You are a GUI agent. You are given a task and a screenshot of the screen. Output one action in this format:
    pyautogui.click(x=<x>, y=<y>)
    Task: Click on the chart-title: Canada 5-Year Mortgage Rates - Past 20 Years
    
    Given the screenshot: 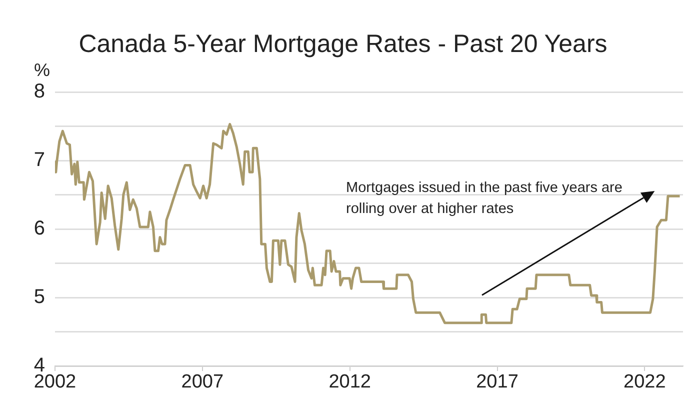 What is the action you would take?
    pyautogui.click(x=343, y=44)
    